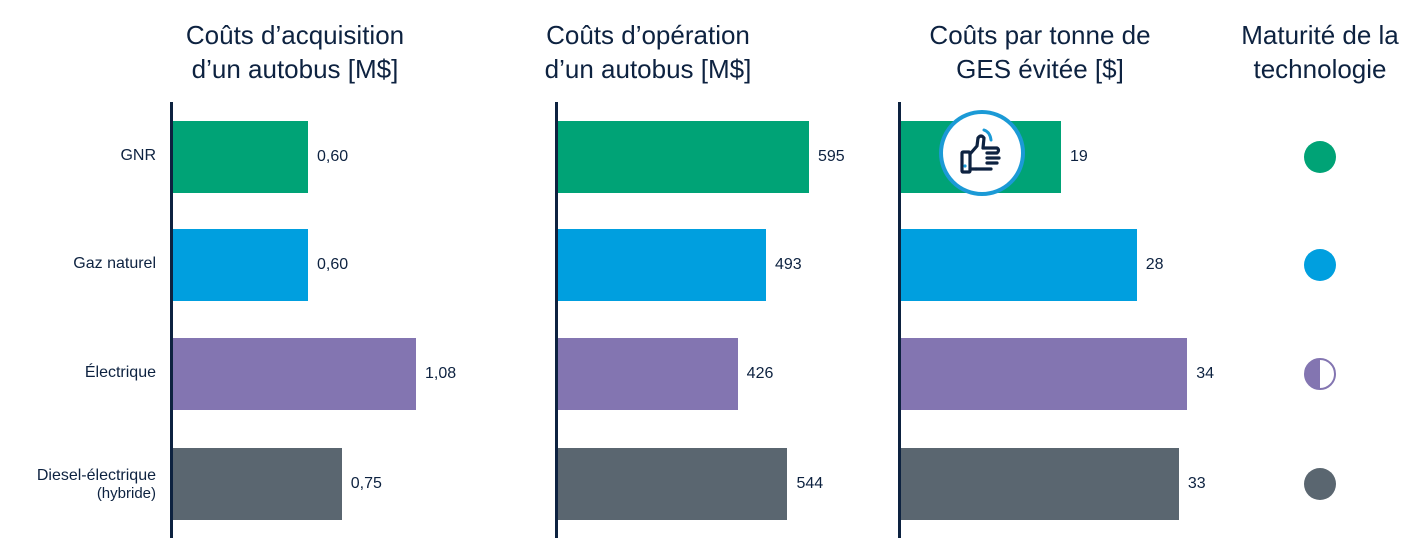  What do you see at coordinates (441, 373) in the screenshot?
I see `data-label: 1,08` at bounding box center [441, 373].